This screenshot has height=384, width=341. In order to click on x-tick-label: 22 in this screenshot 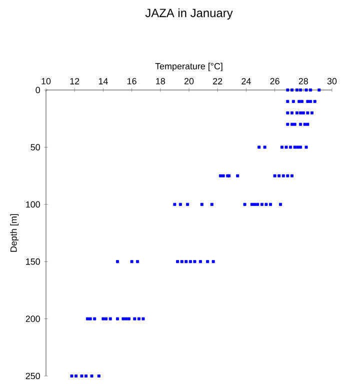, I will do `click(217, 81)`.